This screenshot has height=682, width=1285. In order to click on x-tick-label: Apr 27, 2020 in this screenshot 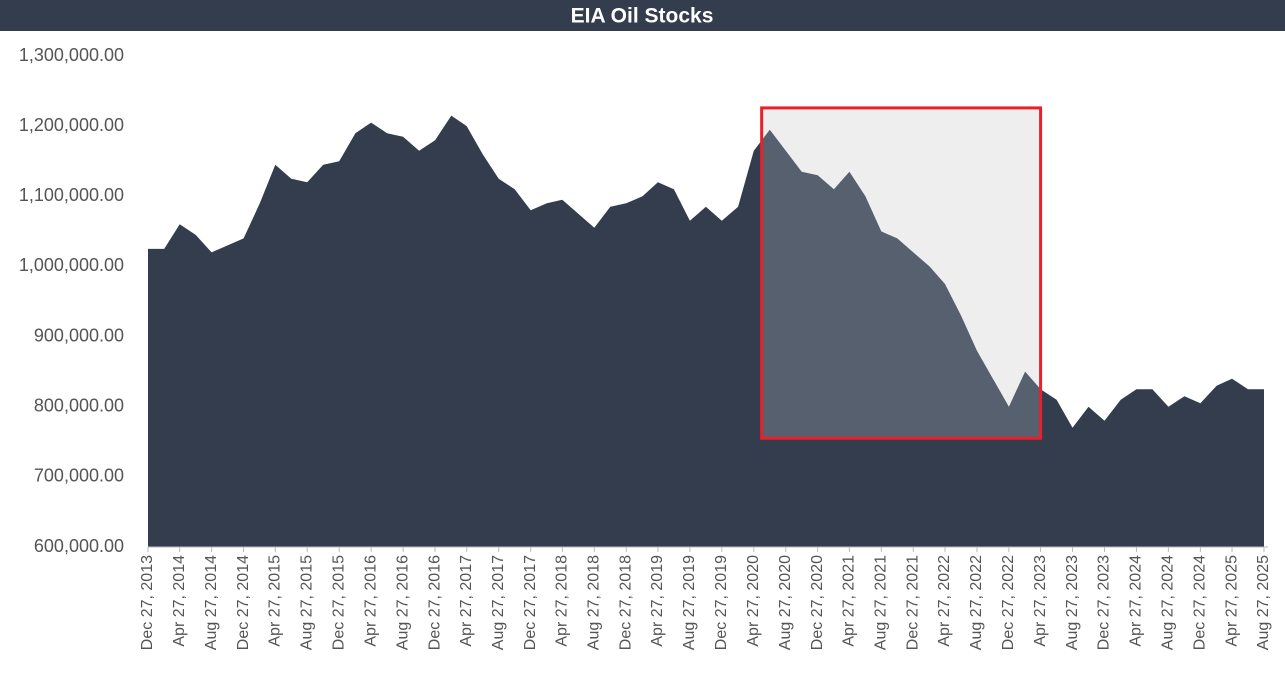, I will do `click(753, 601)`.